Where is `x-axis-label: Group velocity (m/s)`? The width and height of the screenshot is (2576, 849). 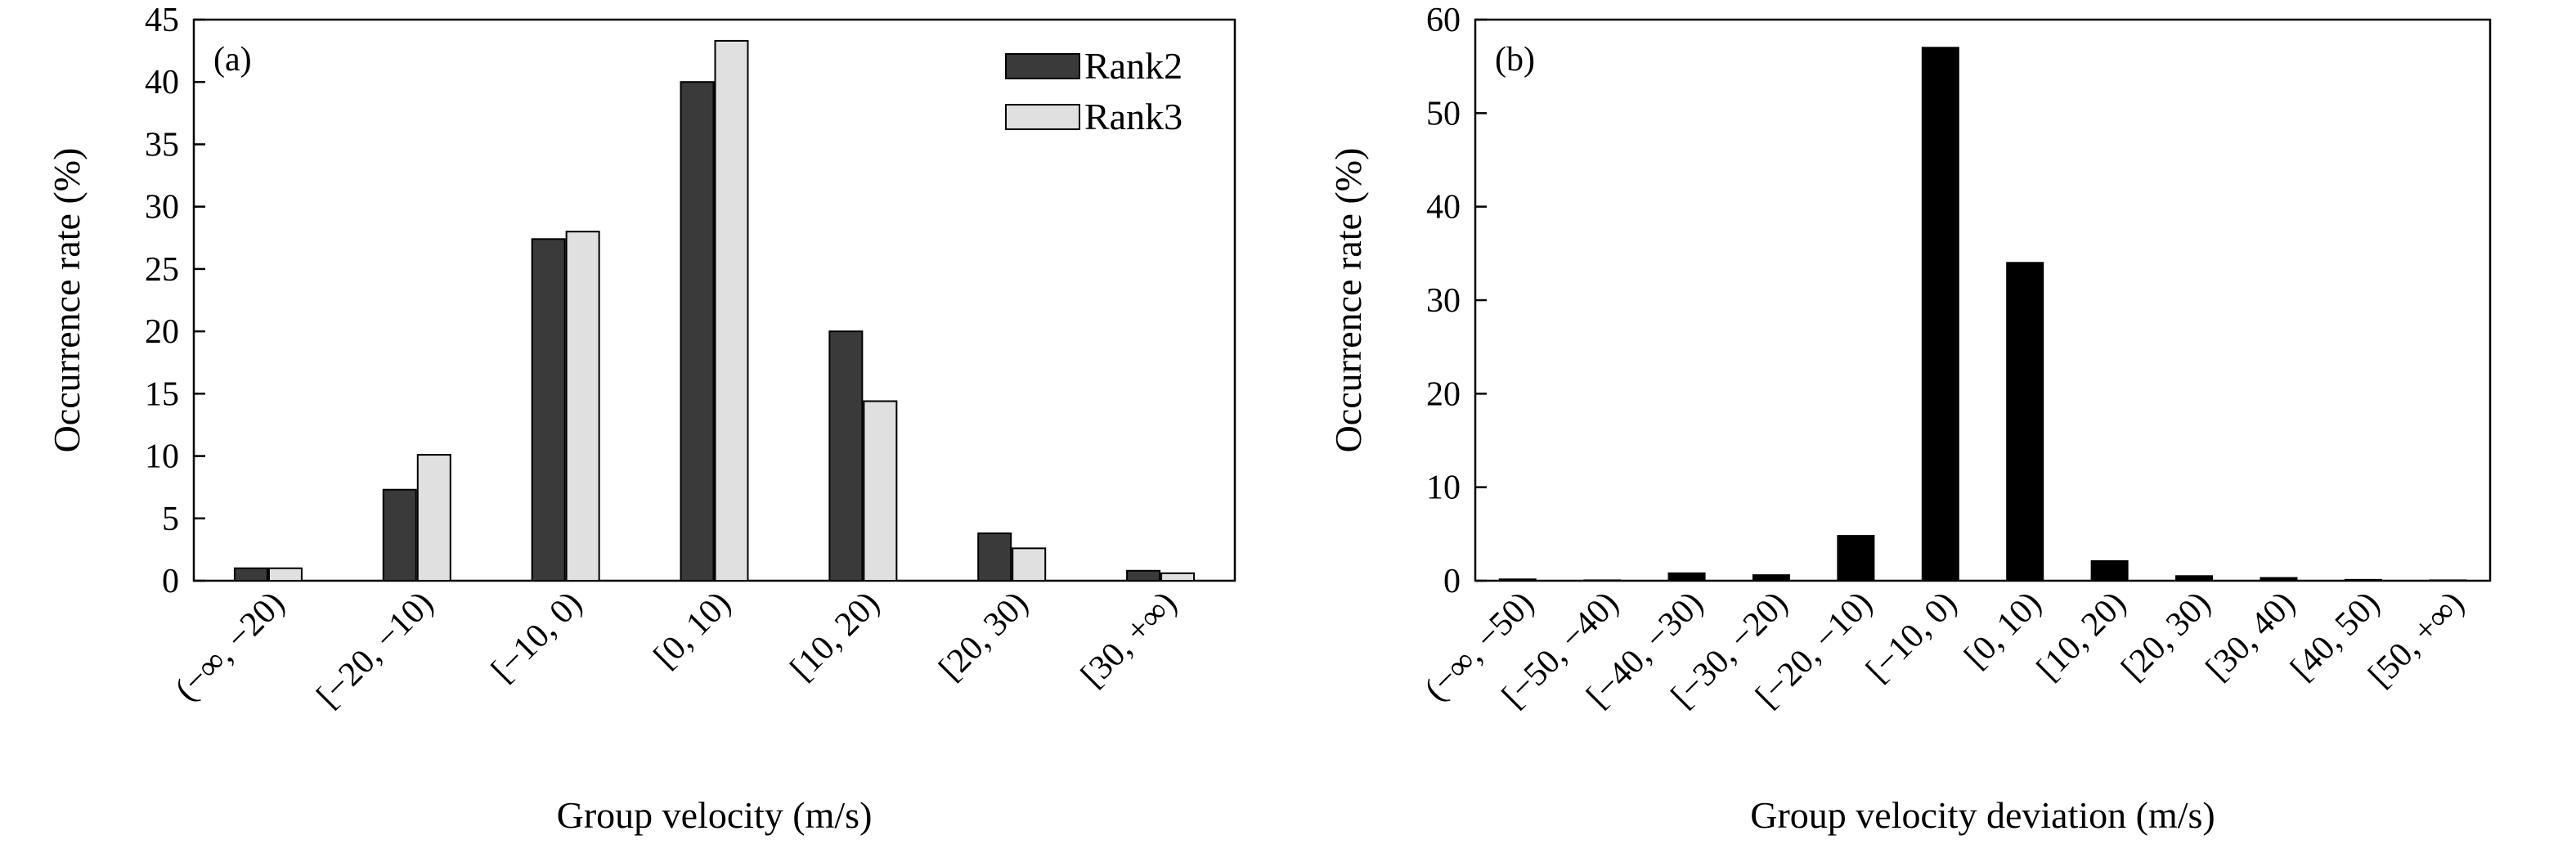
x-axis-label: Group velocity (m/s) is located at coordinates (715, 815).